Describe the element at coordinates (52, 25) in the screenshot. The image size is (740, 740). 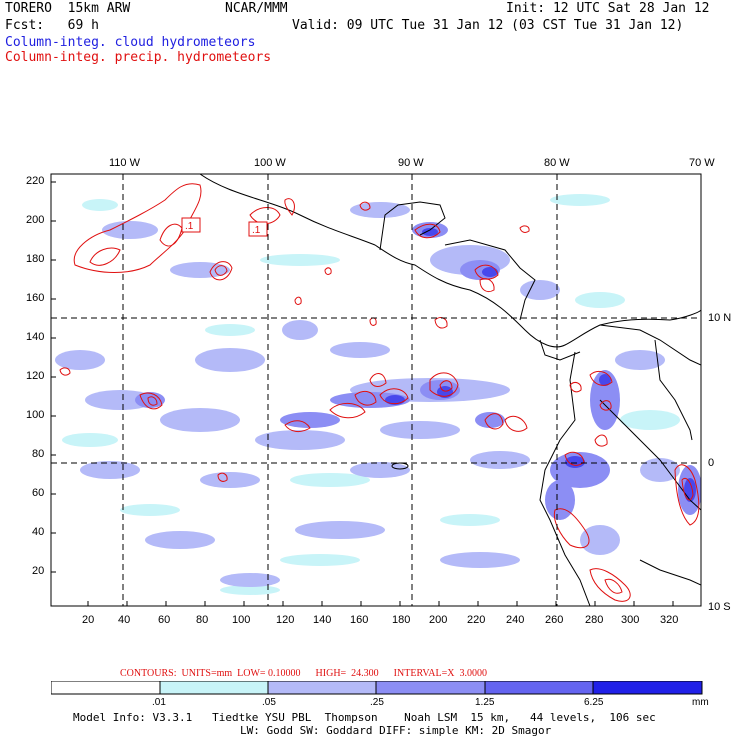
I see `forecast-hour: Fcst: 69 h` at that location.